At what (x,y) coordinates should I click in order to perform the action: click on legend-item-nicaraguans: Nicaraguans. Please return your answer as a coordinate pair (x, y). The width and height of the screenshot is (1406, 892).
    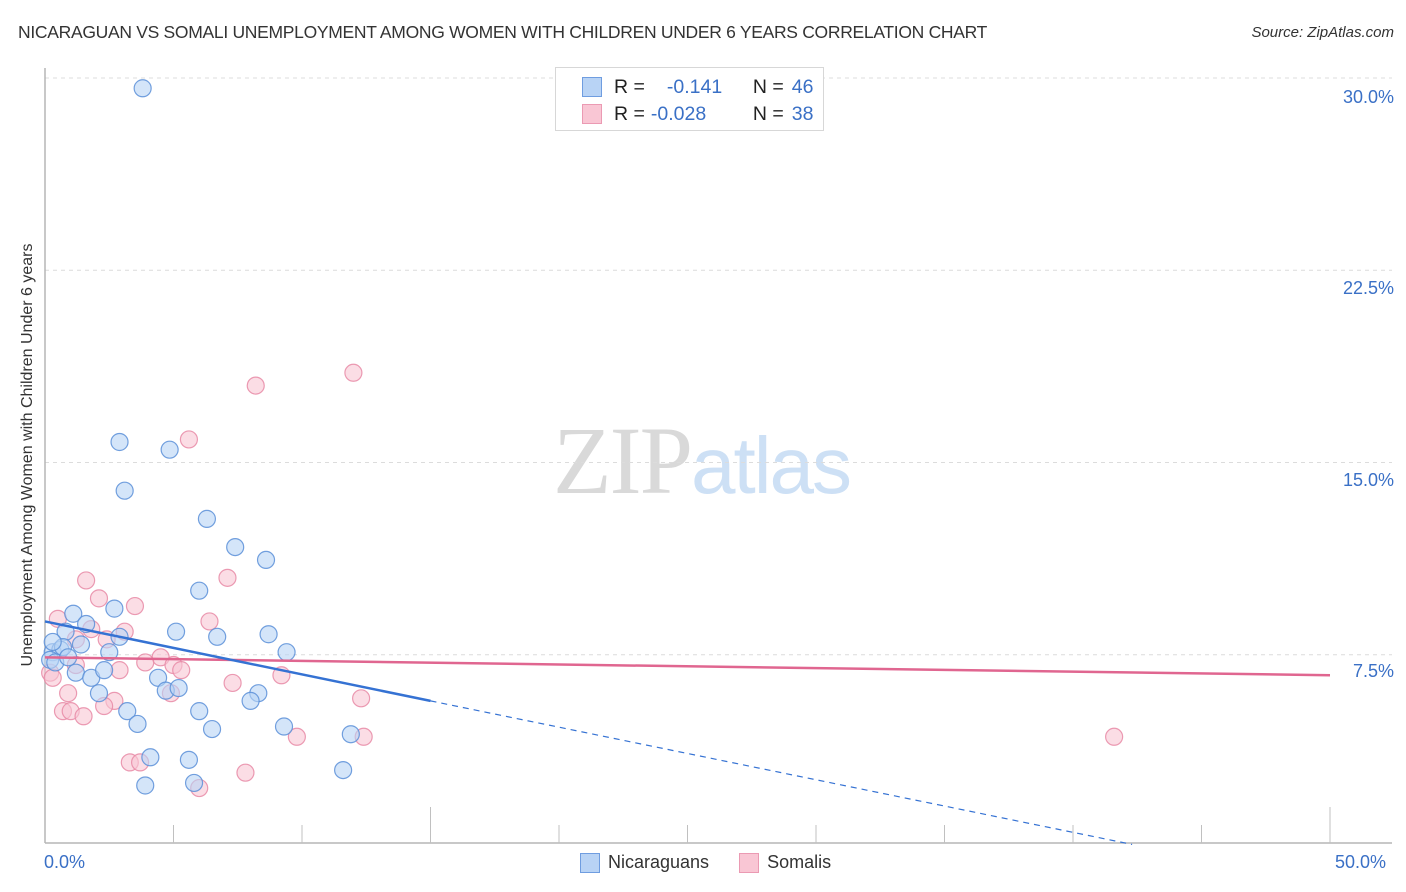
    Looking at the image, I should click on (644, 862).